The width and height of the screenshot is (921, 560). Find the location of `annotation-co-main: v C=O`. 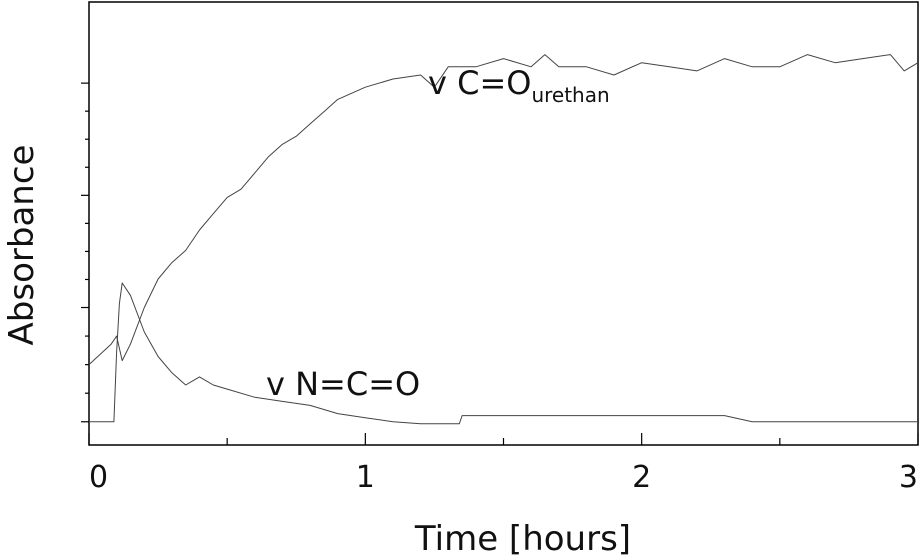

annotation-co-main: v C=O is located at coordinates (479, 83).